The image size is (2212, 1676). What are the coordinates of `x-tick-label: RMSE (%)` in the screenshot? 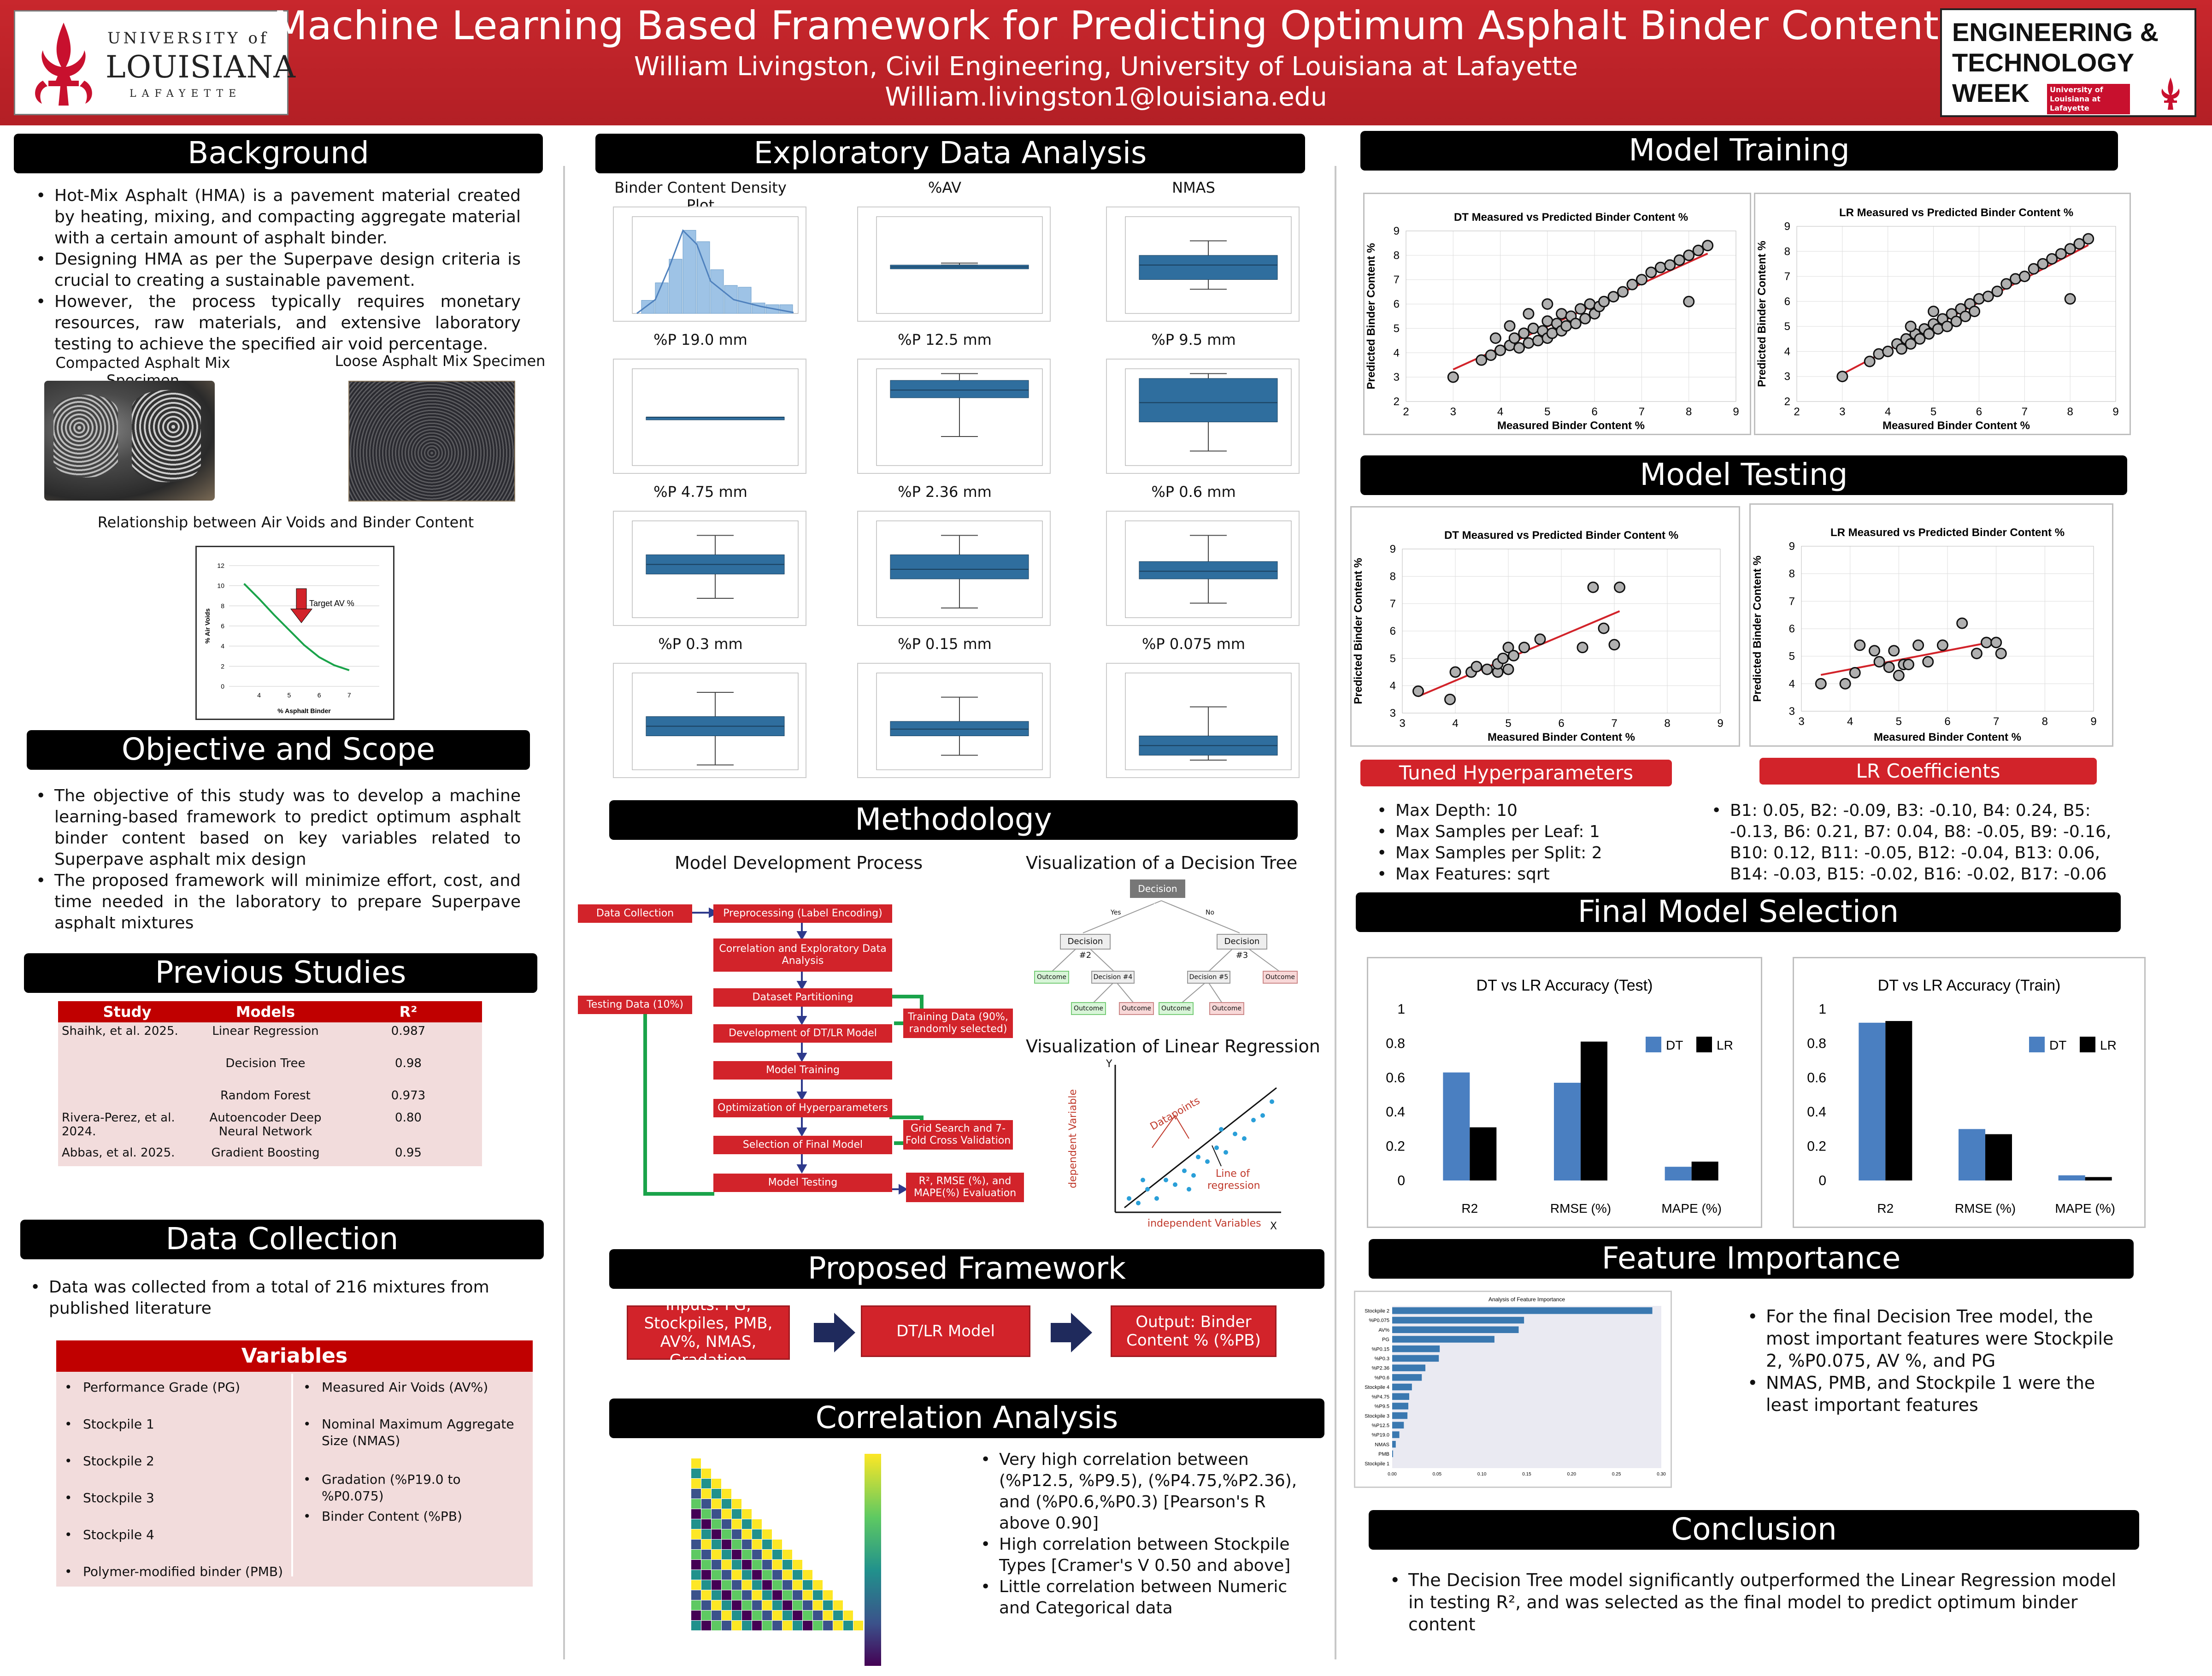 It's located at (1985, 1209).